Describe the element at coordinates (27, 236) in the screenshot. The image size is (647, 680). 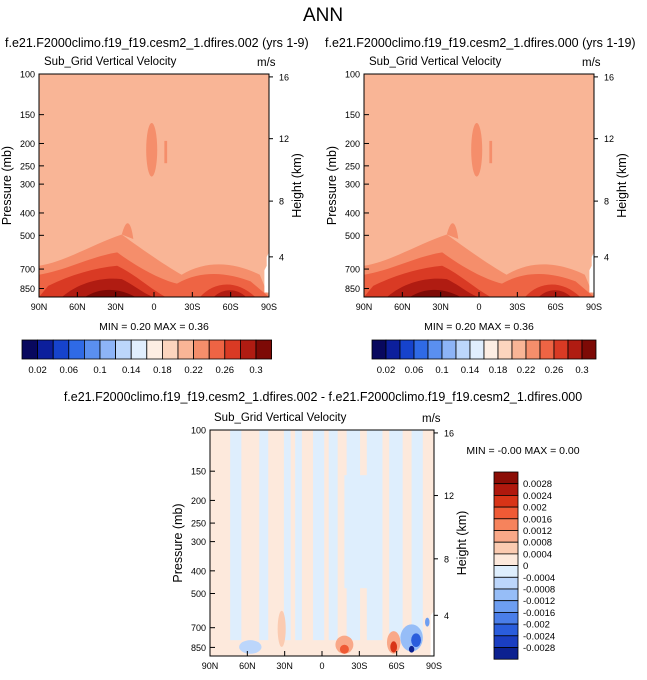
I see `ytick-label: 500` at that location.